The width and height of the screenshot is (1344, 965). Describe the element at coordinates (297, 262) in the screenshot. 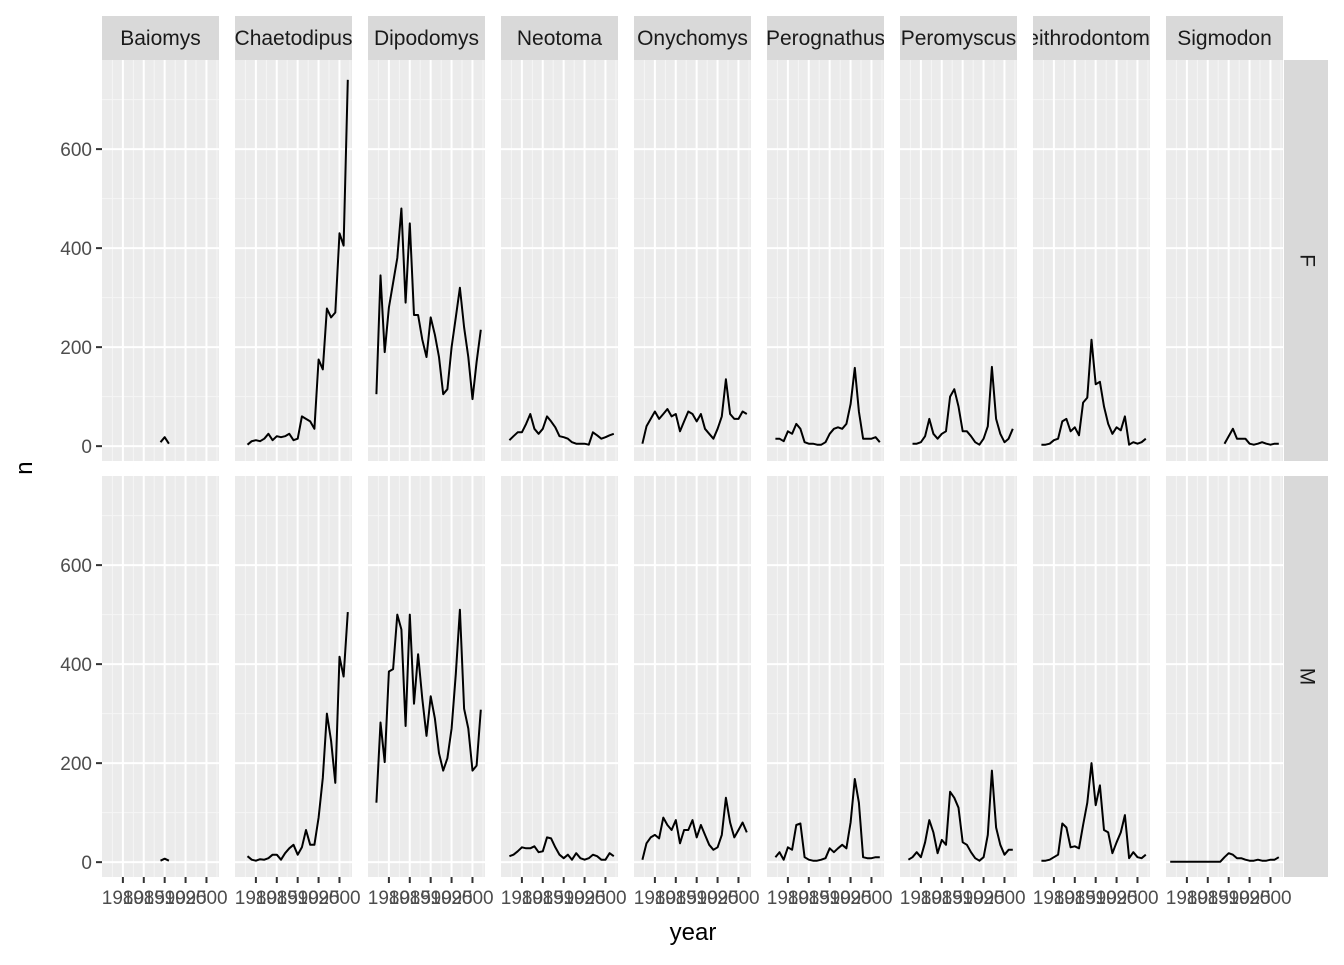

I see `series-line-chaetodipus-f` at that location.